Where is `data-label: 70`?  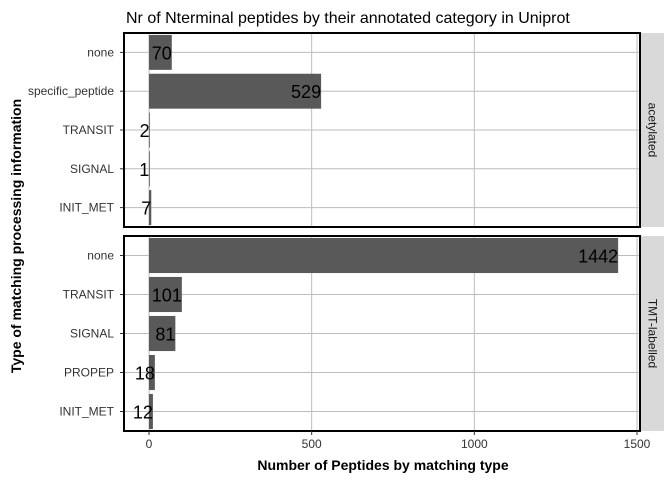
data-label: 70 is located at coordinates (162, 53).